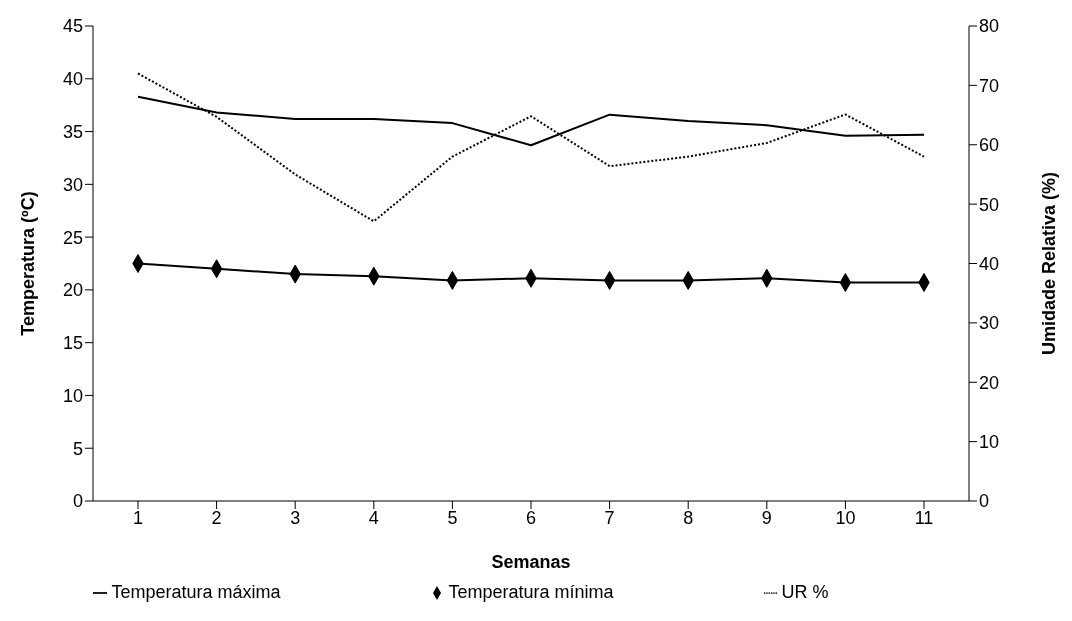 Image resolution: width=1072 pixels, height=621 pixels. I want to click on x-tick-label: 7, so click(609, 517).